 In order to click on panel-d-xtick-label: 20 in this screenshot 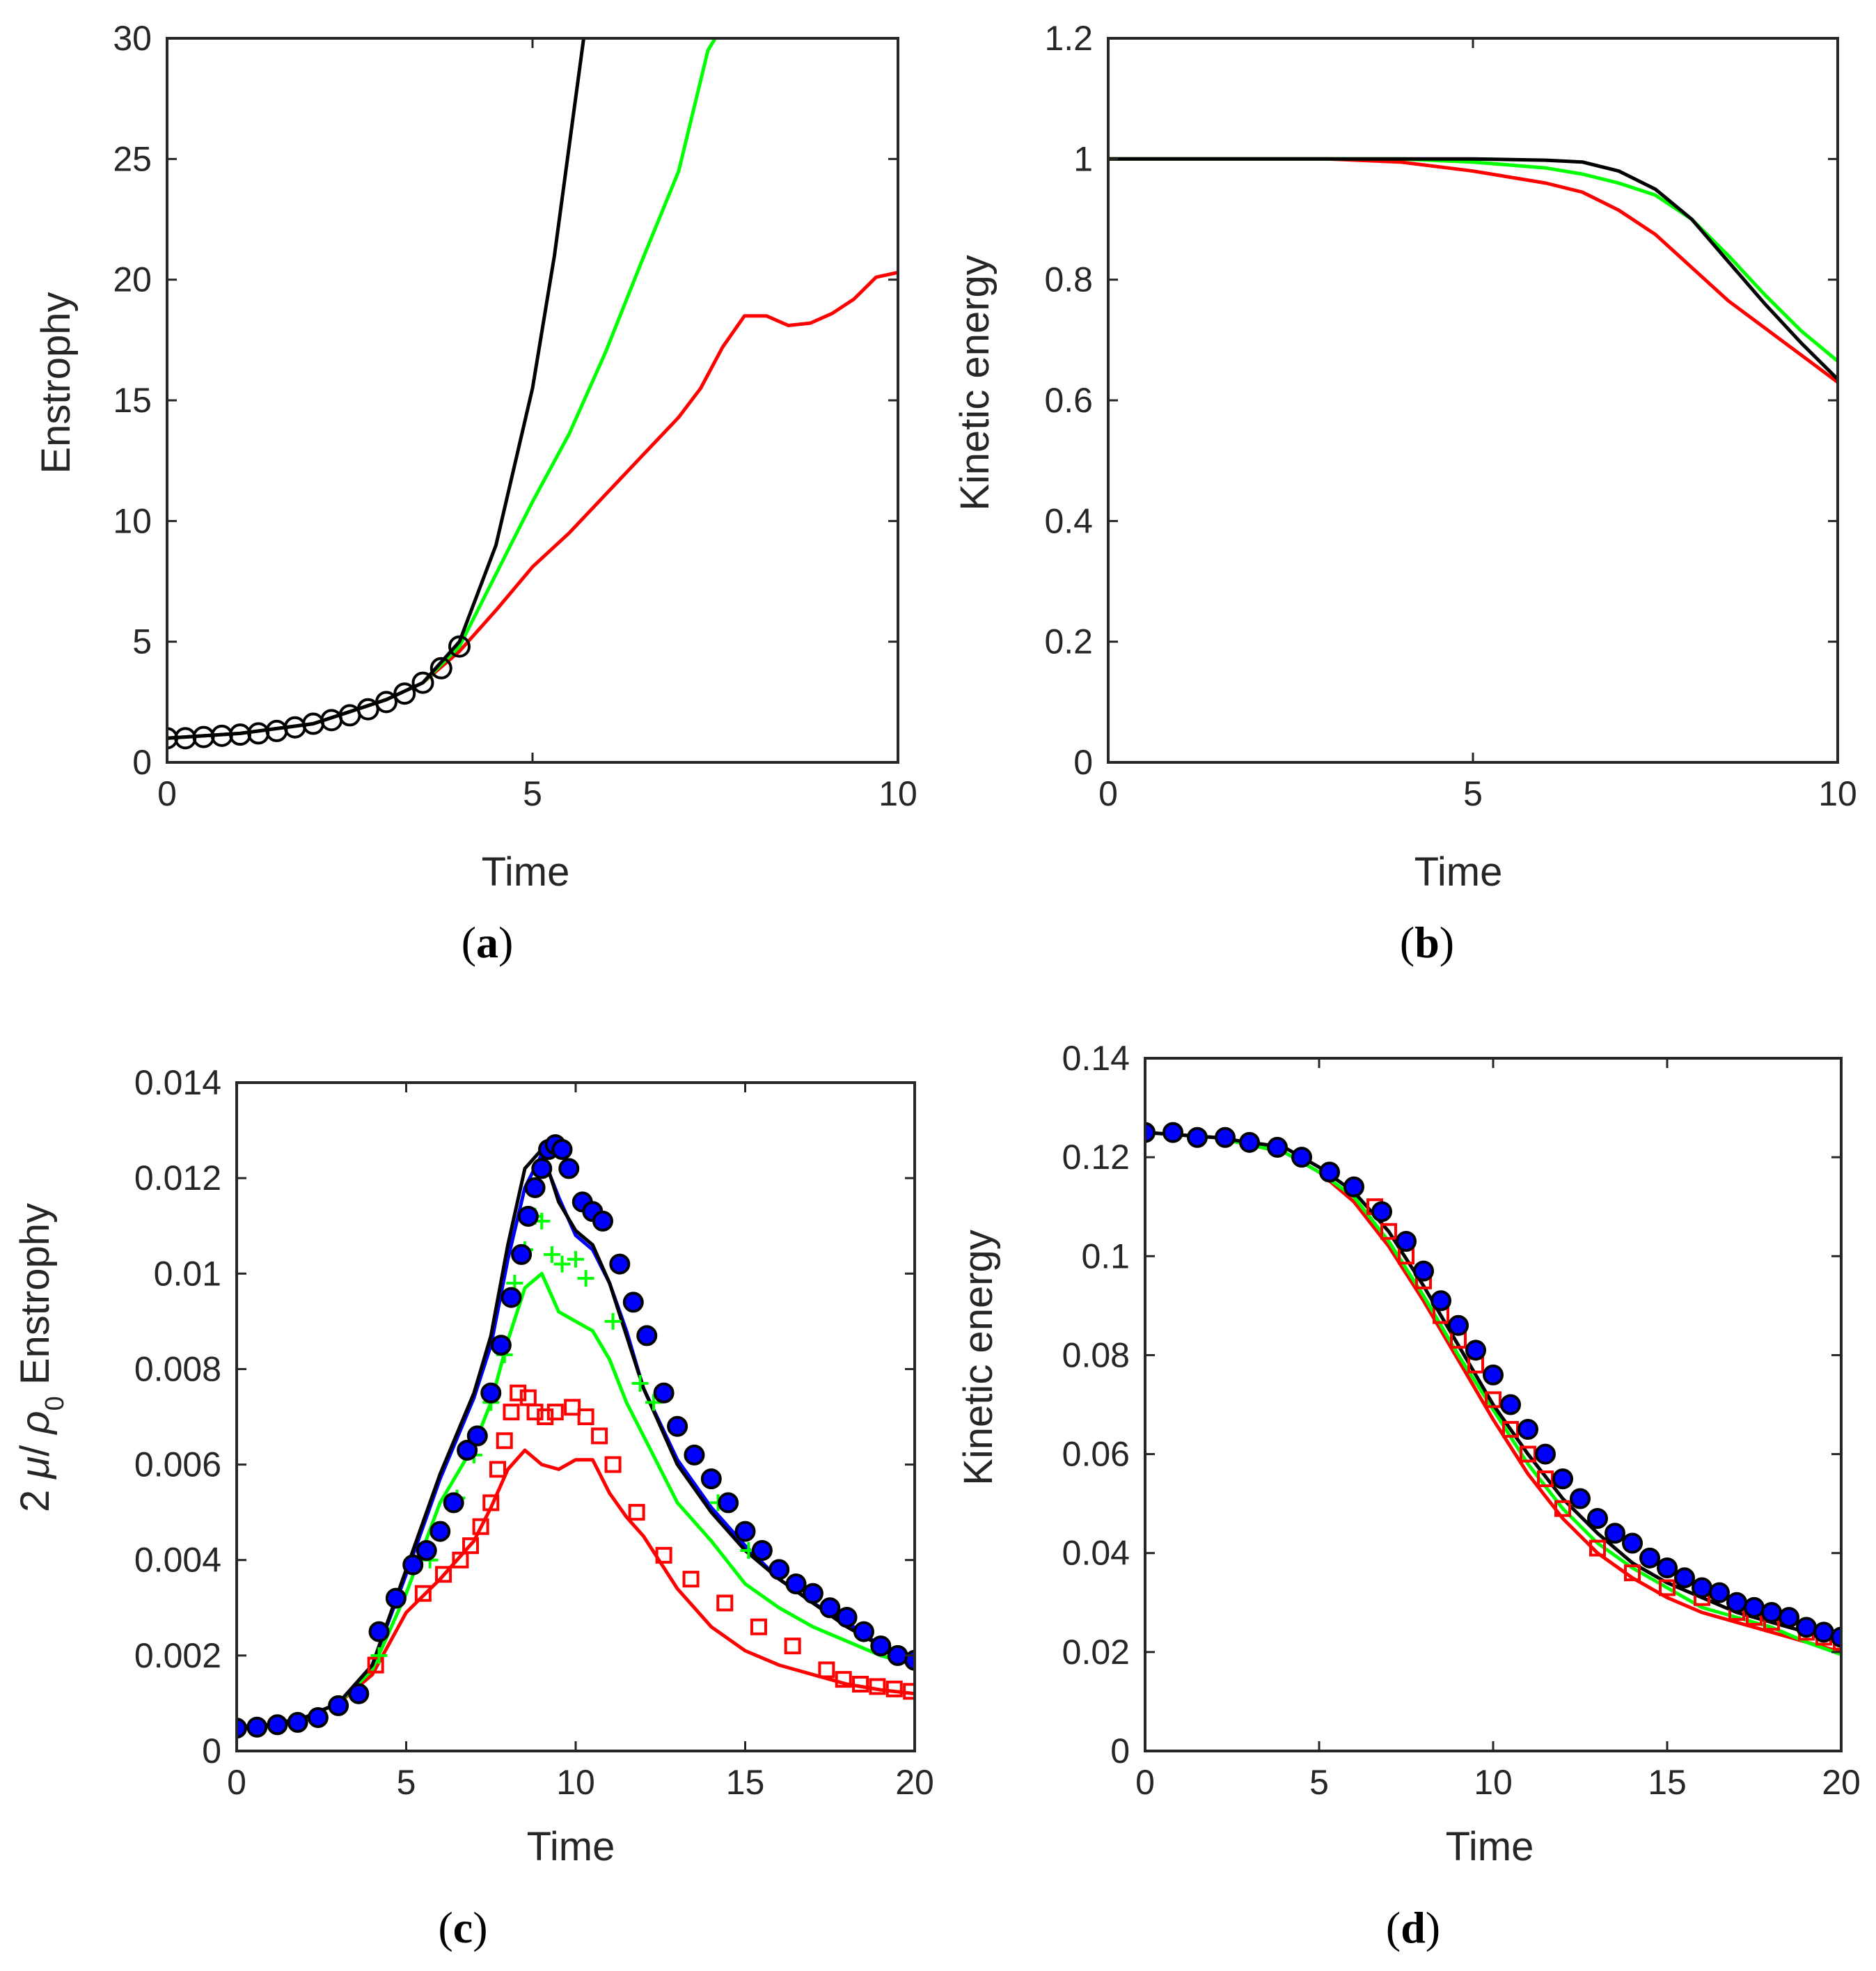, I will do `click(1841, 1782)`.